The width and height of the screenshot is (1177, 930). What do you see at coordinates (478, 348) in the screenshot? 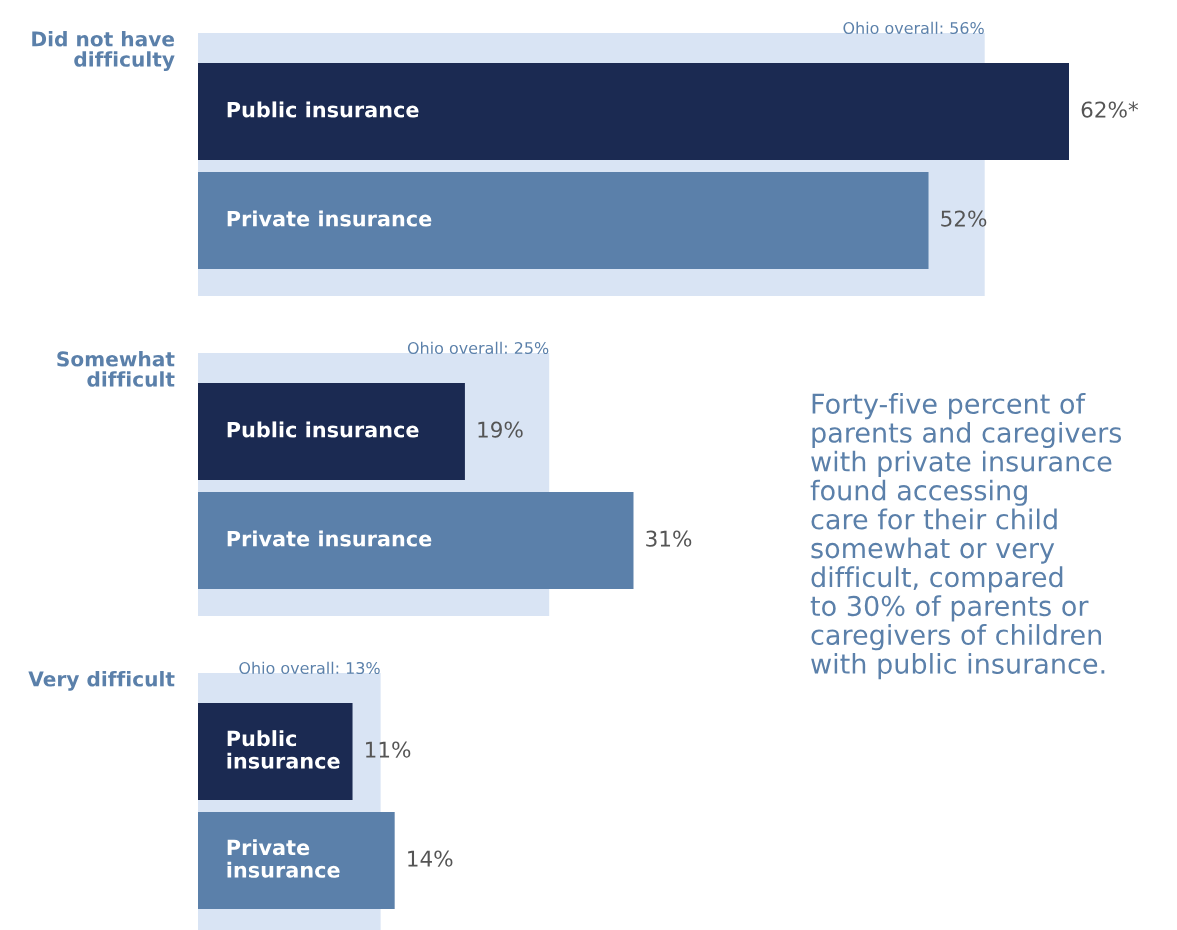
I see `data-label: Ohio overall: 25%` at bounding box center [478, 348].